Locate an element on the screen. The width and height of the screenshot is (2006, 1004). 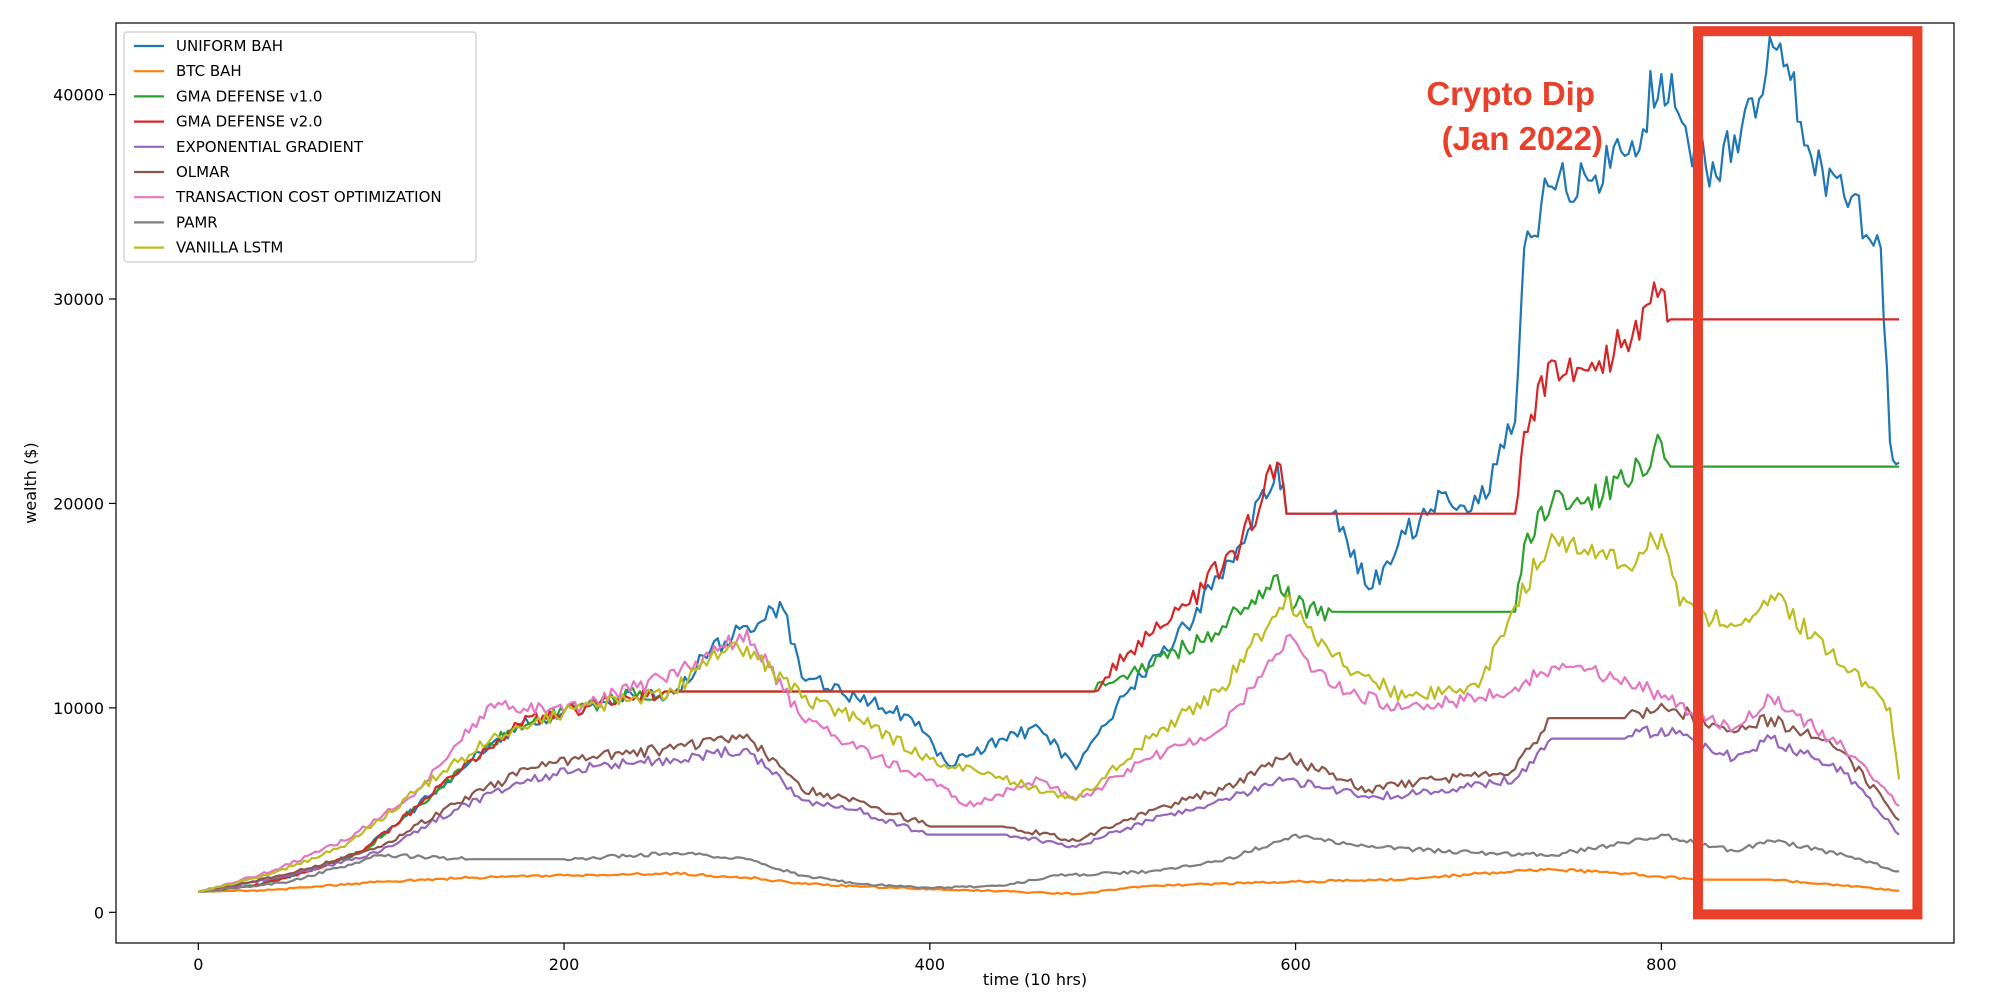
y-axis-label: wealth ($) is located at coordinates (30, 482).